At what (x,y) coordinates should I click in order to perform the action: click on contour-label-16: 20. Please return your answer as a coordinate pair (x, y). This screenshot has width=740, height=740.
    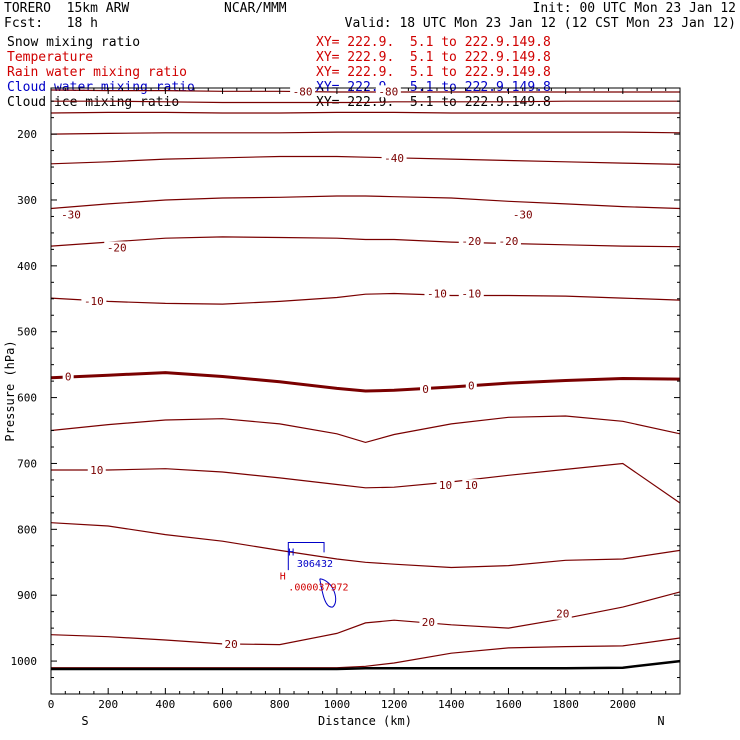
    Looking at the image, I should click on (428, 622).